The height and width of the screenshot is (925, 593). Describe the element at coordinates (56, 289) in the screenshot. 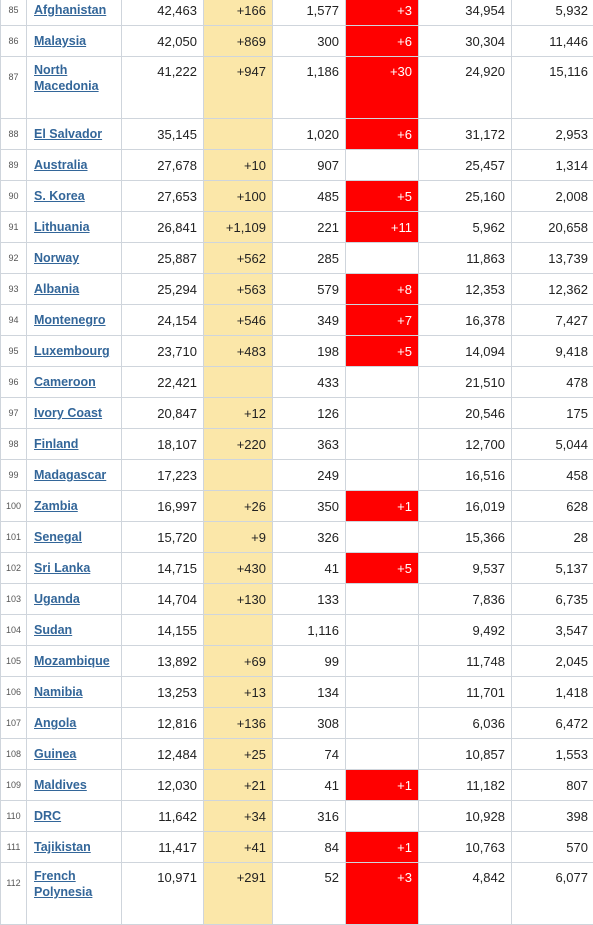

I see `country-link: Albania` at that location.